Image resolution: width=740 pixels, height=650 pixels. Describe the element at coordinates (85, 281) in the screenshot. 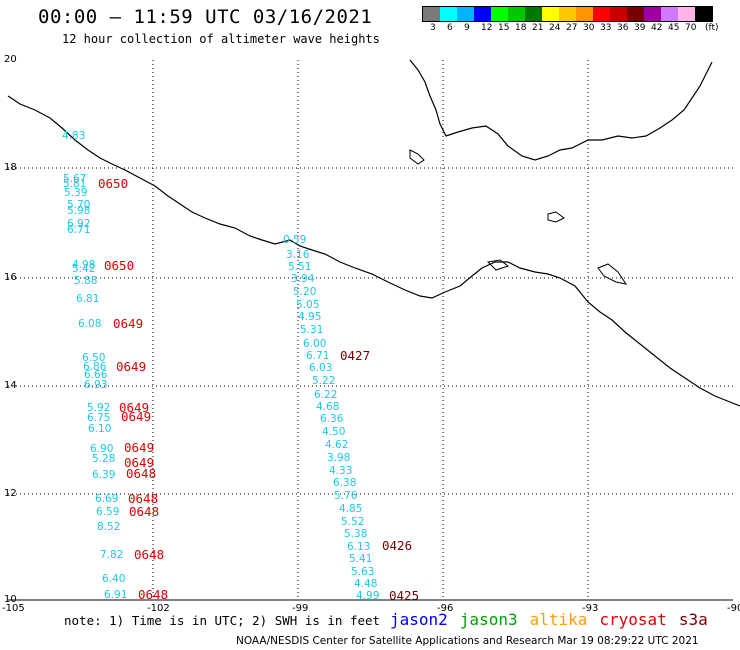

I see `swh-value-label: 5.88` at that location.